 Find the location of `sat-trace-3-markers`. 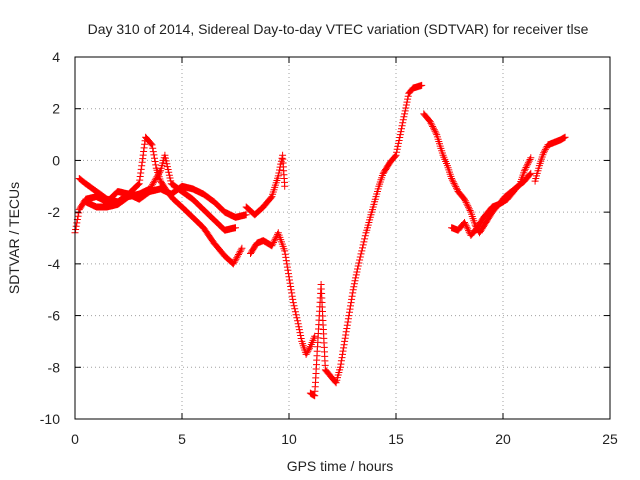

sat-trace-3-markers is located at coordinates (160, 192).